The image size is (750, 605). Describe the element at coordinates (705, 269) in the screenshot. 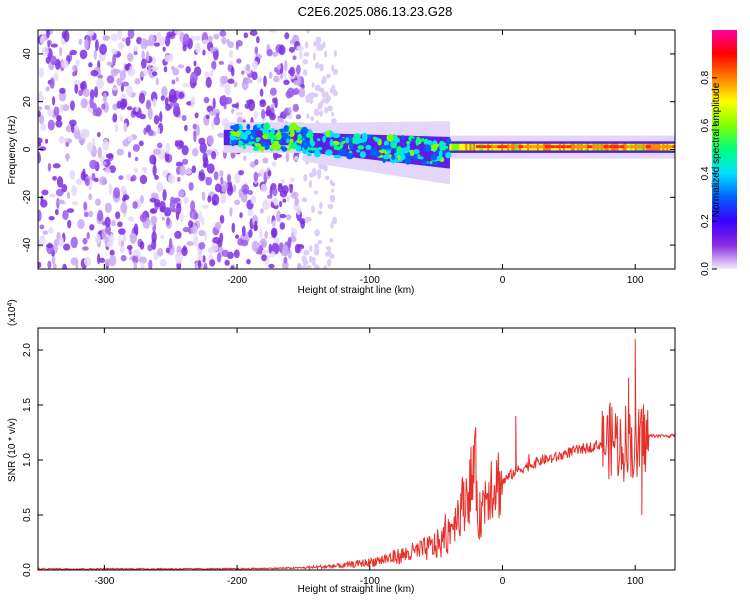

I see `colorbar-tick-label: 0.0` at that location.